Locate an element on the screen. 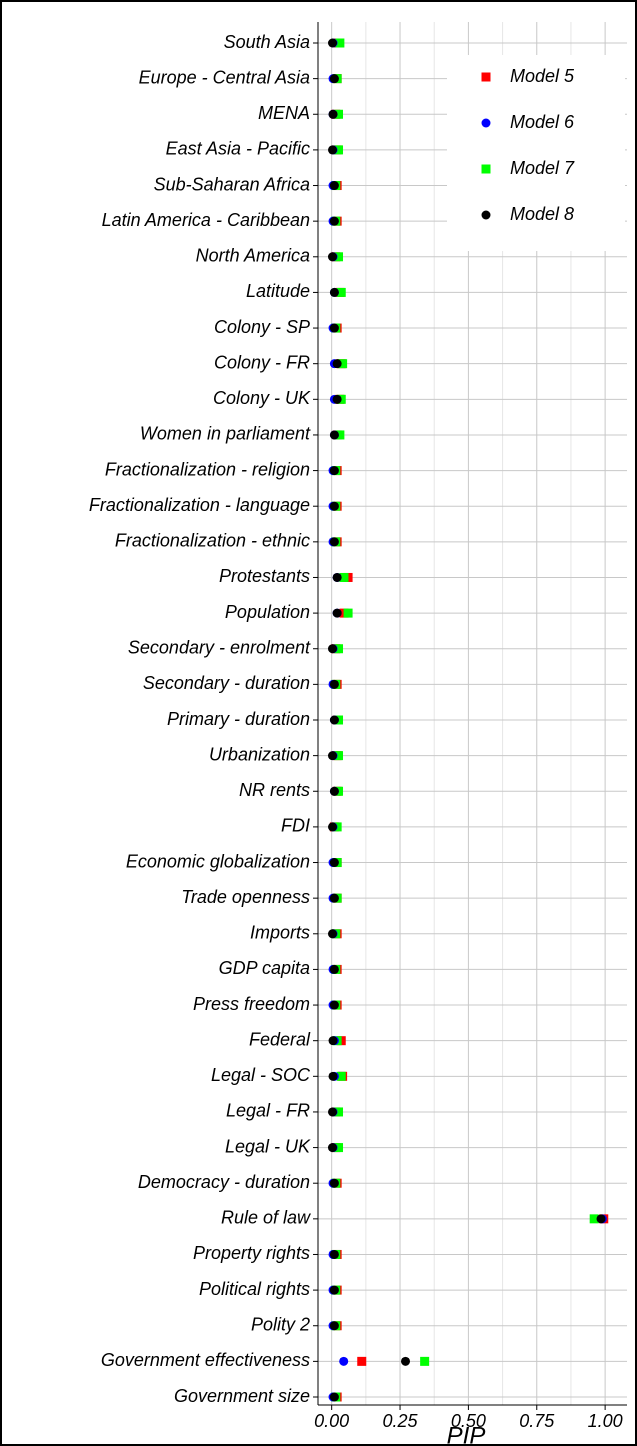  y-tick-label: Legal - FR is located at coordinates (268, 1111).